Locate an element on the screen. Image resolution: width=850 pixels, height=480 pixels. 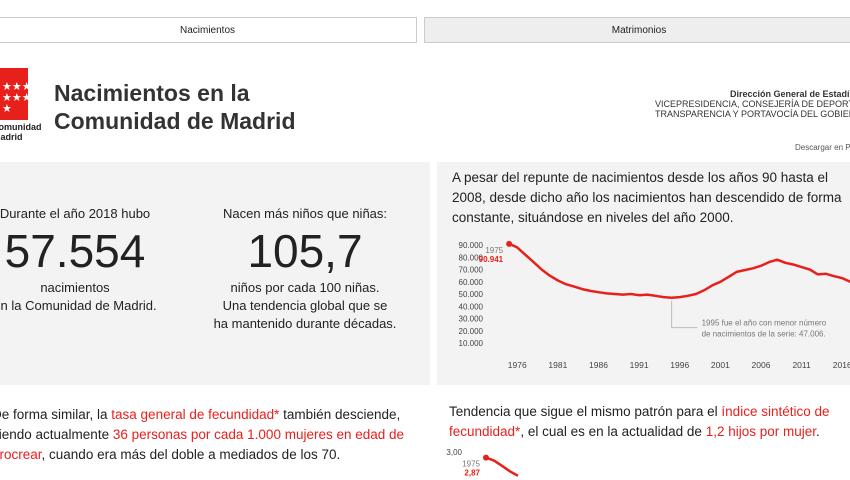
logo-text: Comunidad de Madrid is located at coordinates (21, 132).